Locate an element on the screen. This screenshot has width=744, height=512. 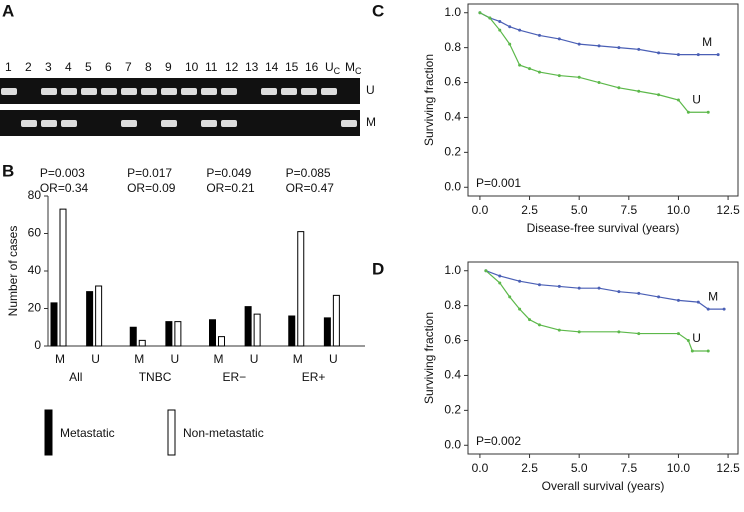
lane-text: 6 is located at coordinates (108, 67).